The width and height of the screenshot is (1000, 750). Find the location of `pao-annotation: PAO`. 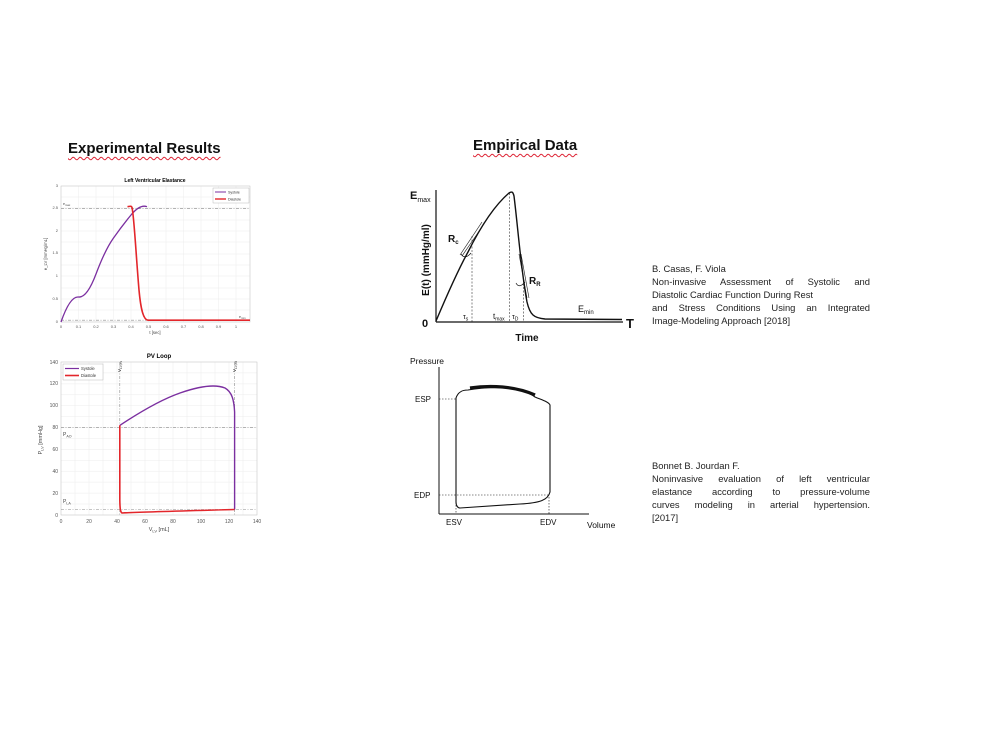

pao-annotation: PAO is located at coordinates (67, 435).